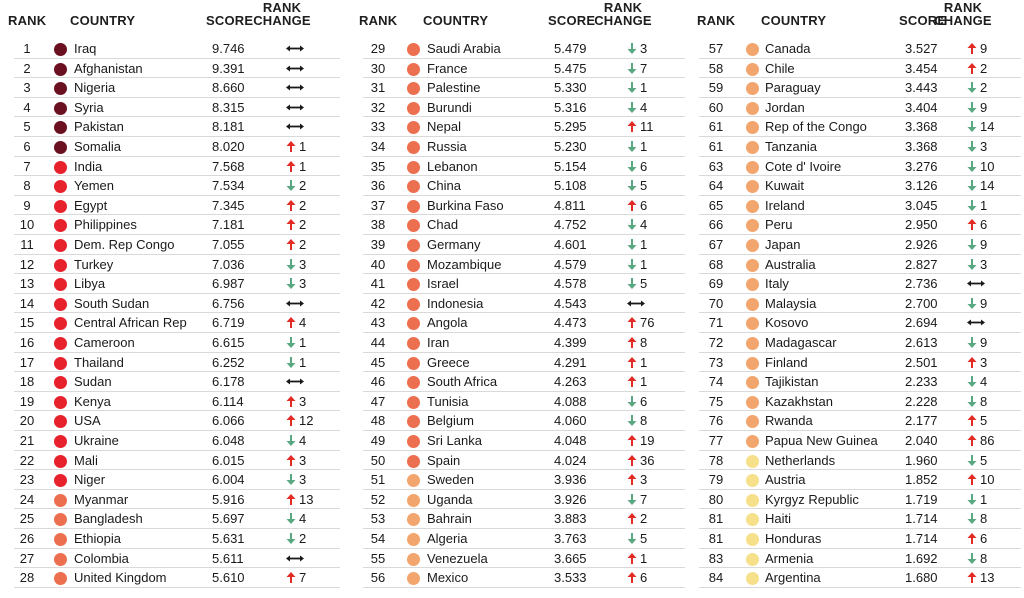 The height and width of the screenshot is (598, 1024). What do you see at coordinates (976, 558) in the screenshot?
I see `rank-change: 8` at bounding box center [976, 558].